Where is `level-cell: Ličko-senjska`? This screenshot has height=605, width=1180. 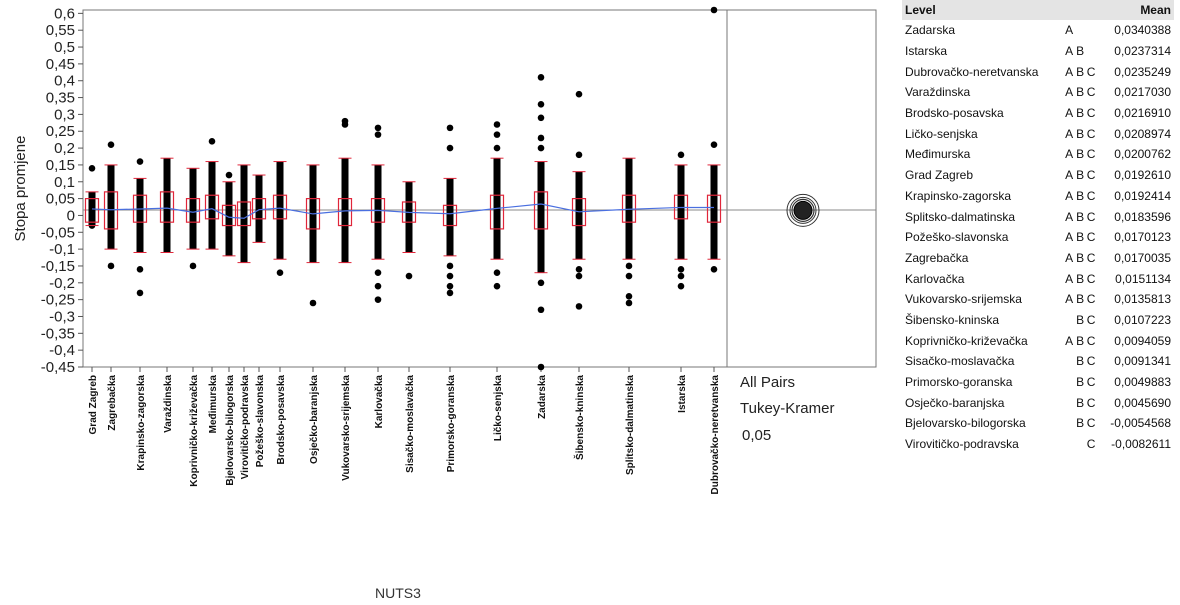 level-cell: Ličko-senjska is located at coordinates (941, 133).